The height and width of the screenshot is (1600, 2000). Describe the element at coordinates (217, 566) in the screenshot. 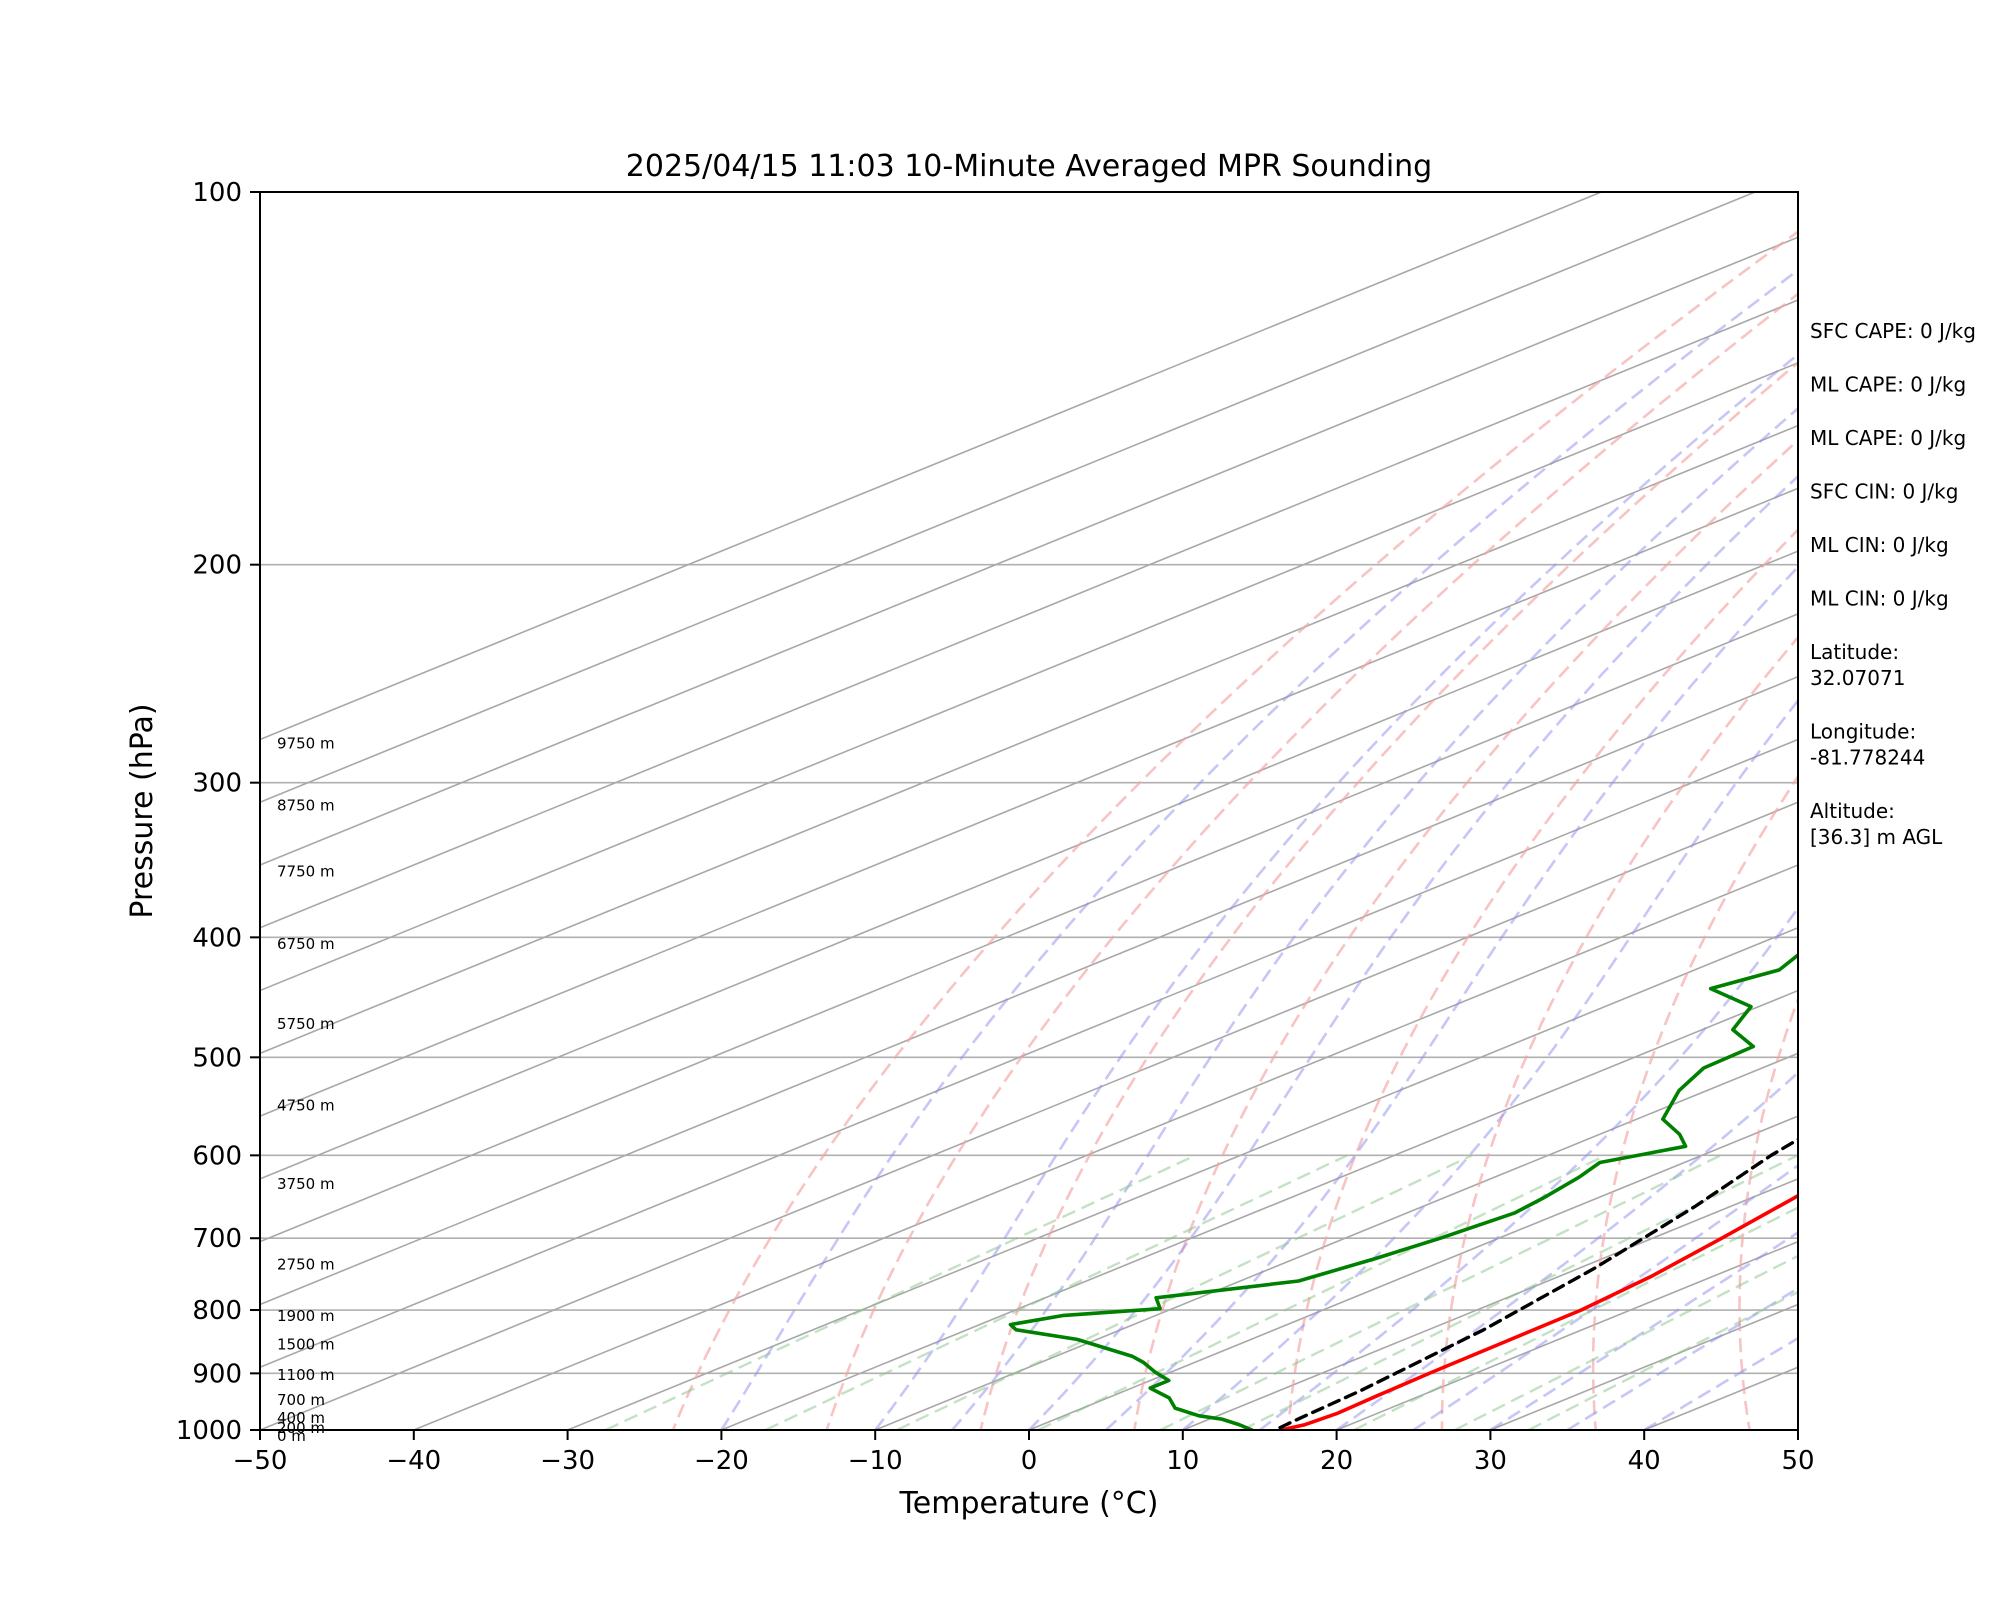

I see `y-tick-label: 200` at that location.